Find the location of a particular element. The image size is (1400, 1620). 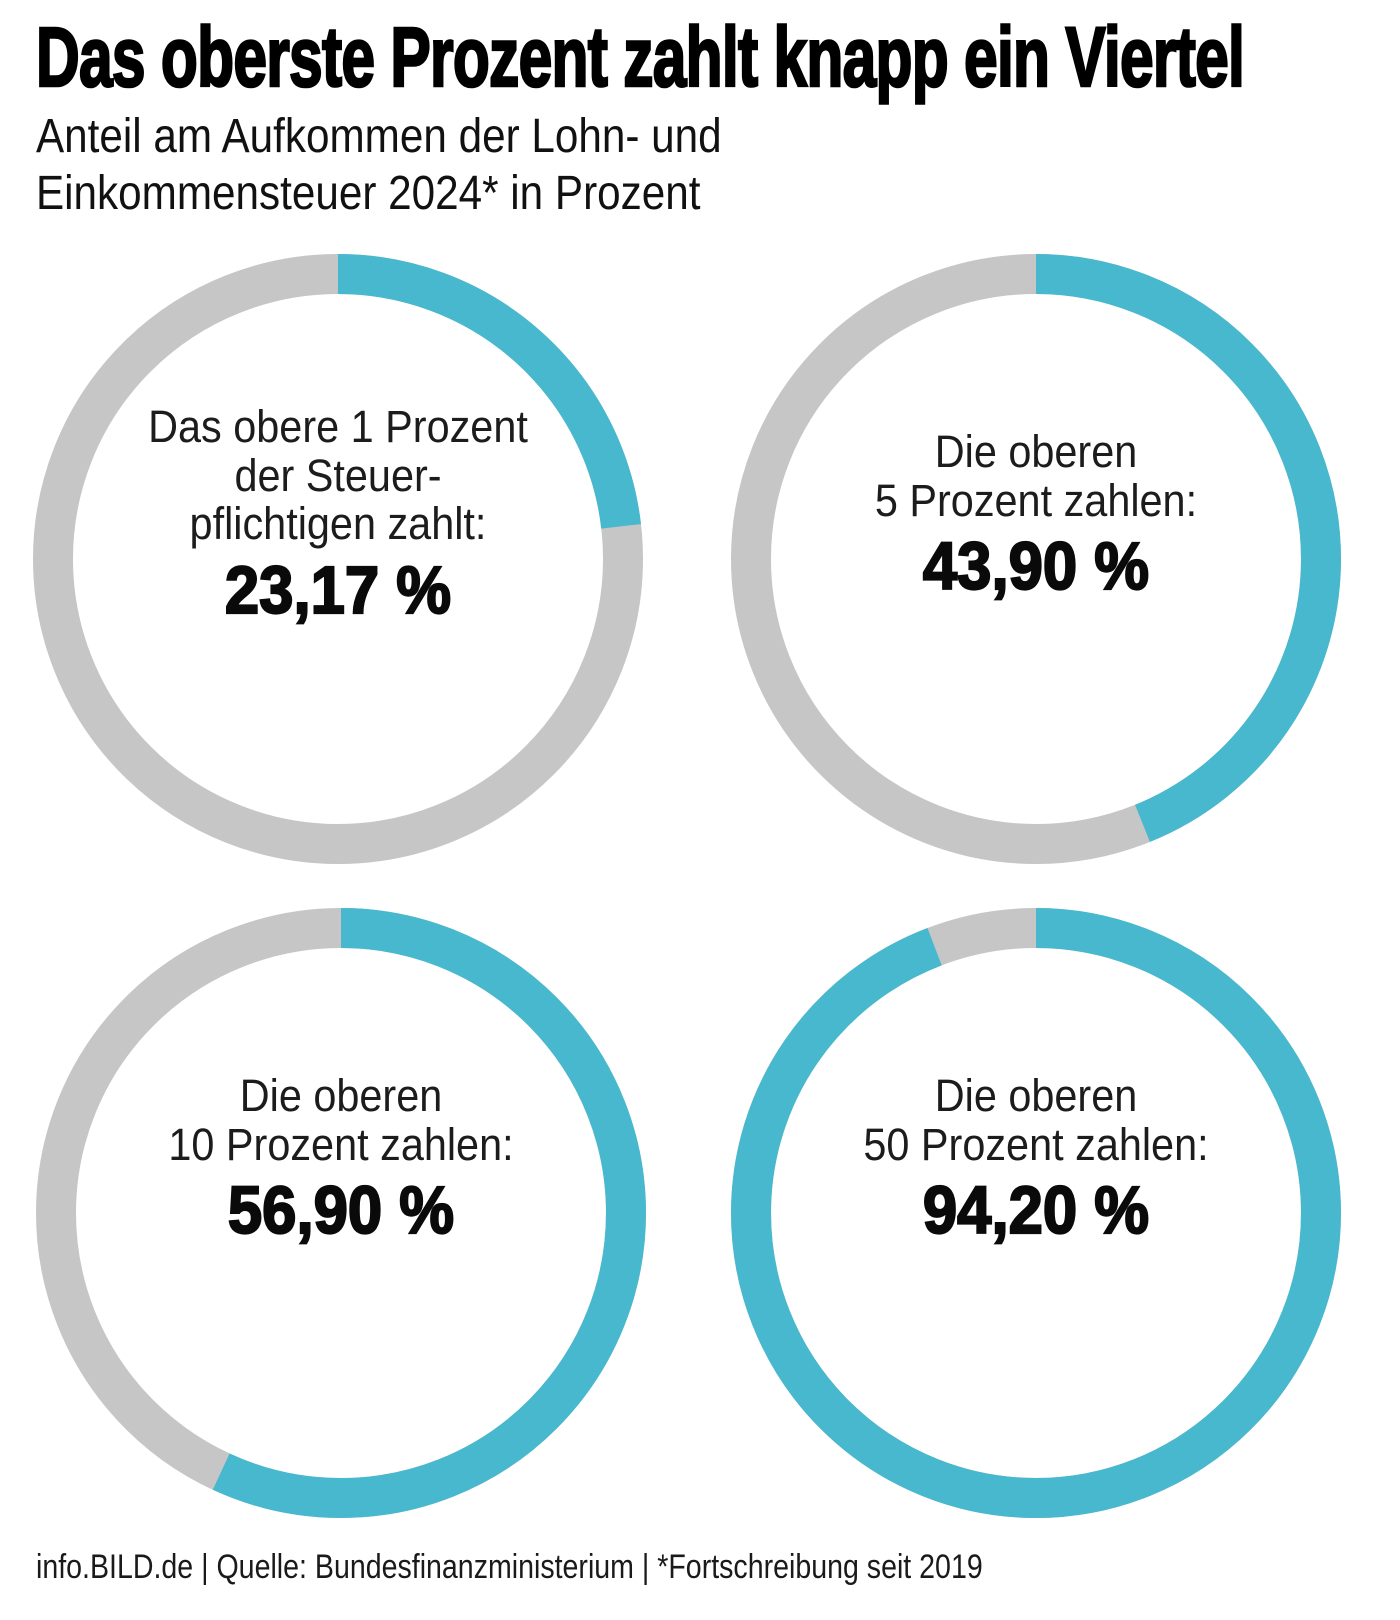

donut-label-top-5-percent: Die oberen 5 Prozent zahlen: 43,90 % is located at coordinates (1035, 515).